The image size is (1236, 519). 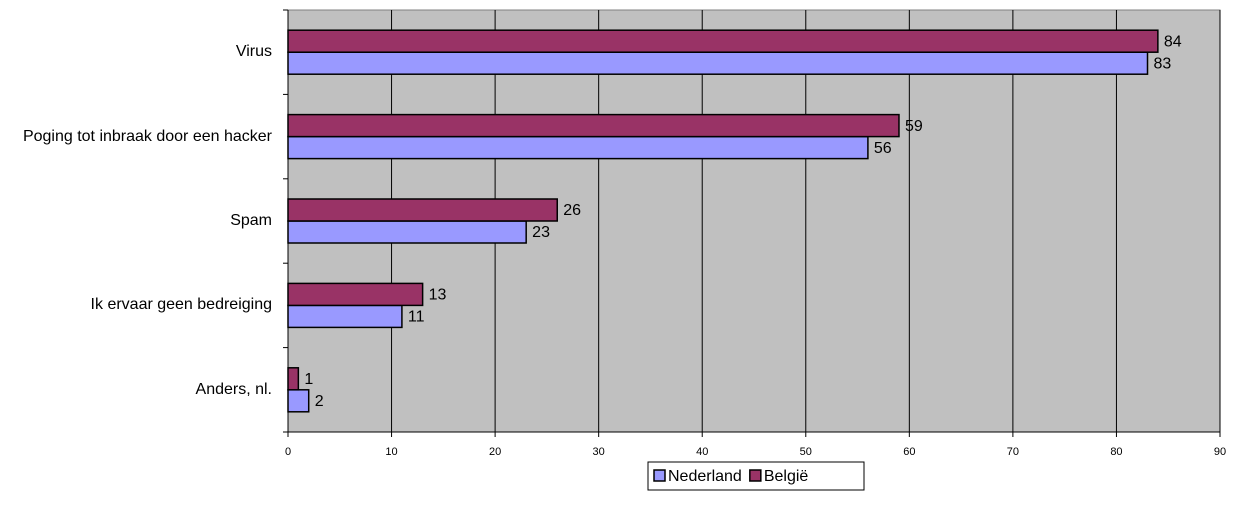 What do you see at coordinates (416, 317) in the screenshot?
I see `value-label: 11` at bounding box center [416, 317].